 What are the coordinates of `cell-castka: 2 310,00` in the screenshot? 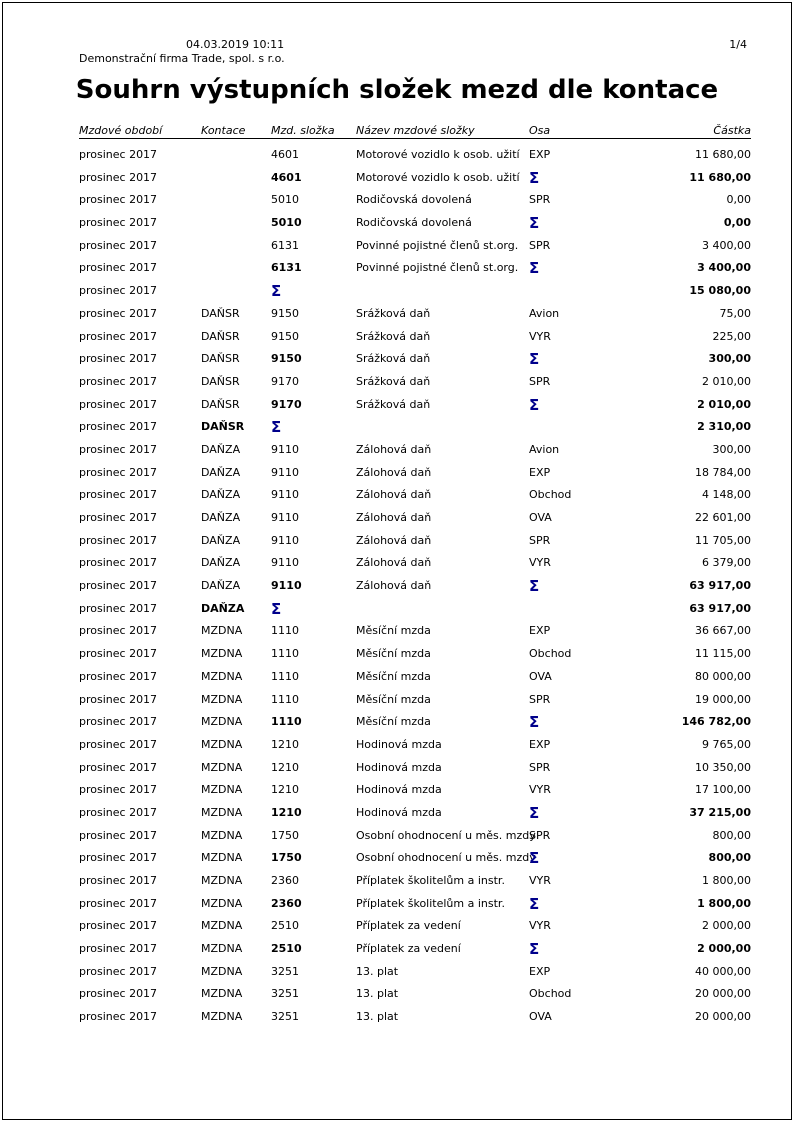 It's located at (724, 427).